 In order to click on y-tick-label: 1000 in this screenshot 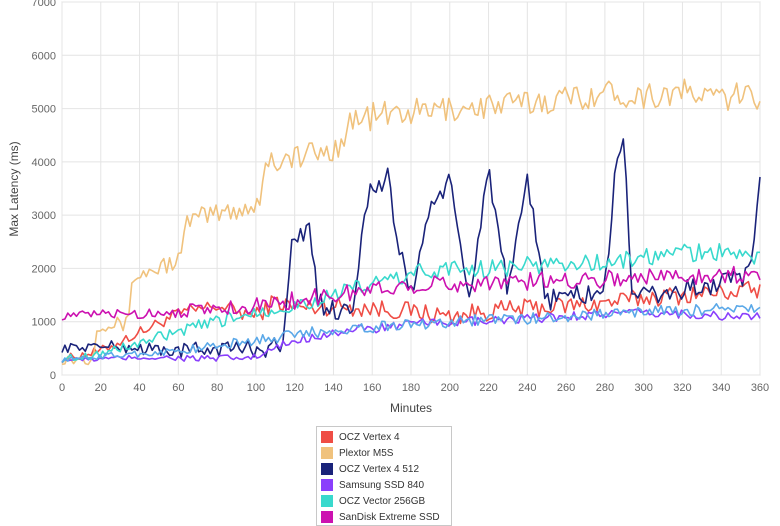, I will do `click(44, 323)`.